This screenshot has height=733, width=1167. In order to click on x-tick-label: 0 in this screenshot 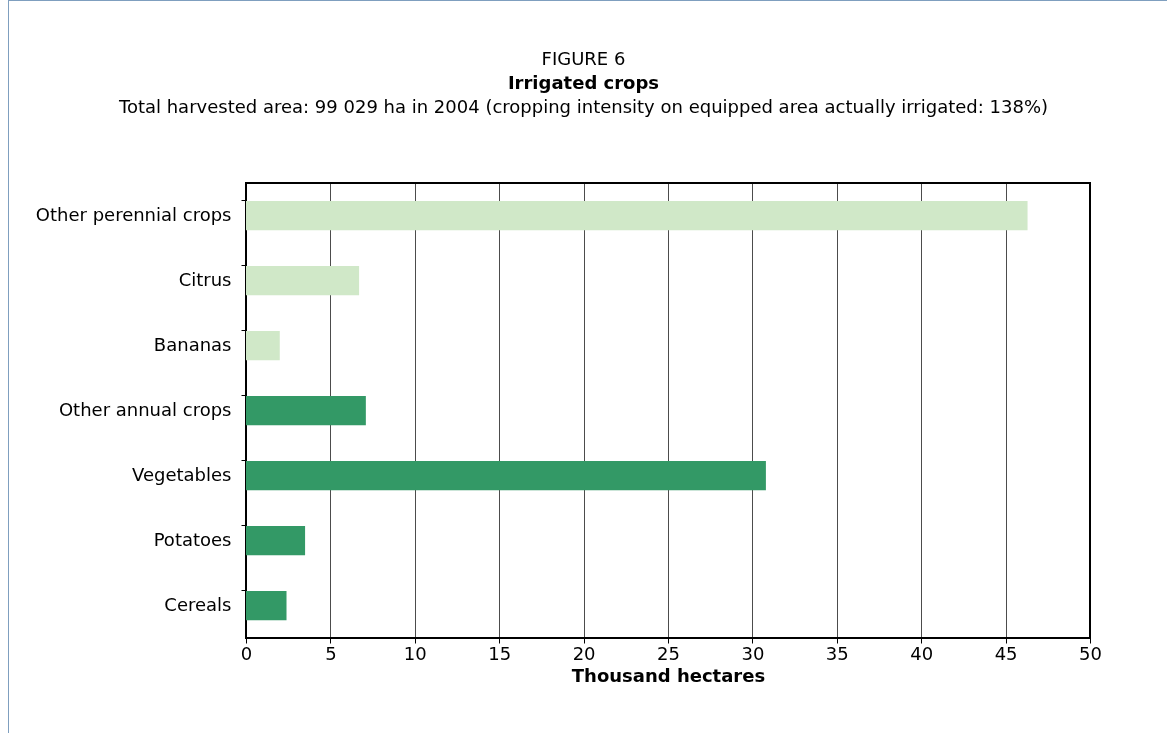, I will do `click(246, 653)`.